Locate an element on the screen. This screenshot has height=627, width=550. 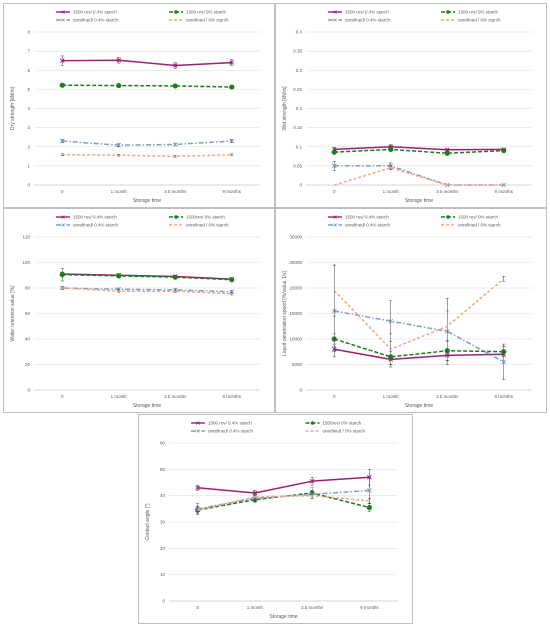
y-tick-label: 100 is located at coordinates (26, 262).